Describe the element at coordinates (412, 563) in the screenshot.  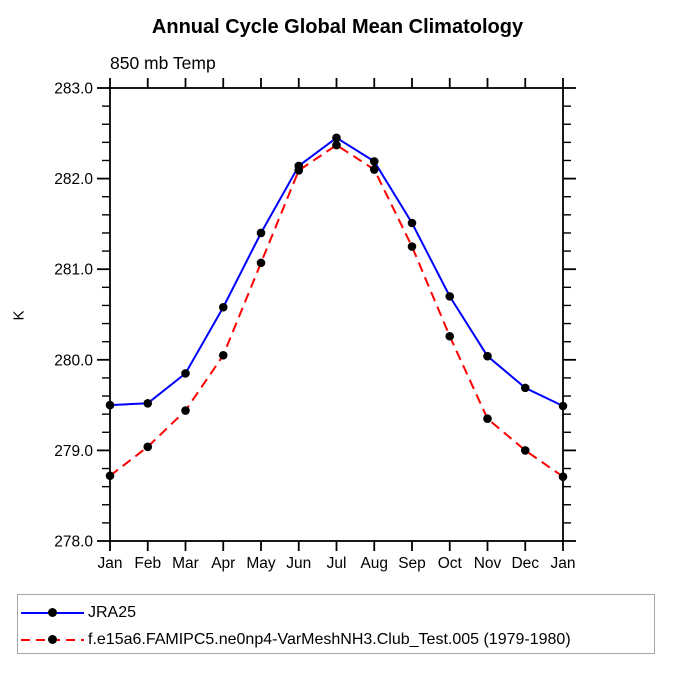
I see `x-tick-label: Sep` at that location.